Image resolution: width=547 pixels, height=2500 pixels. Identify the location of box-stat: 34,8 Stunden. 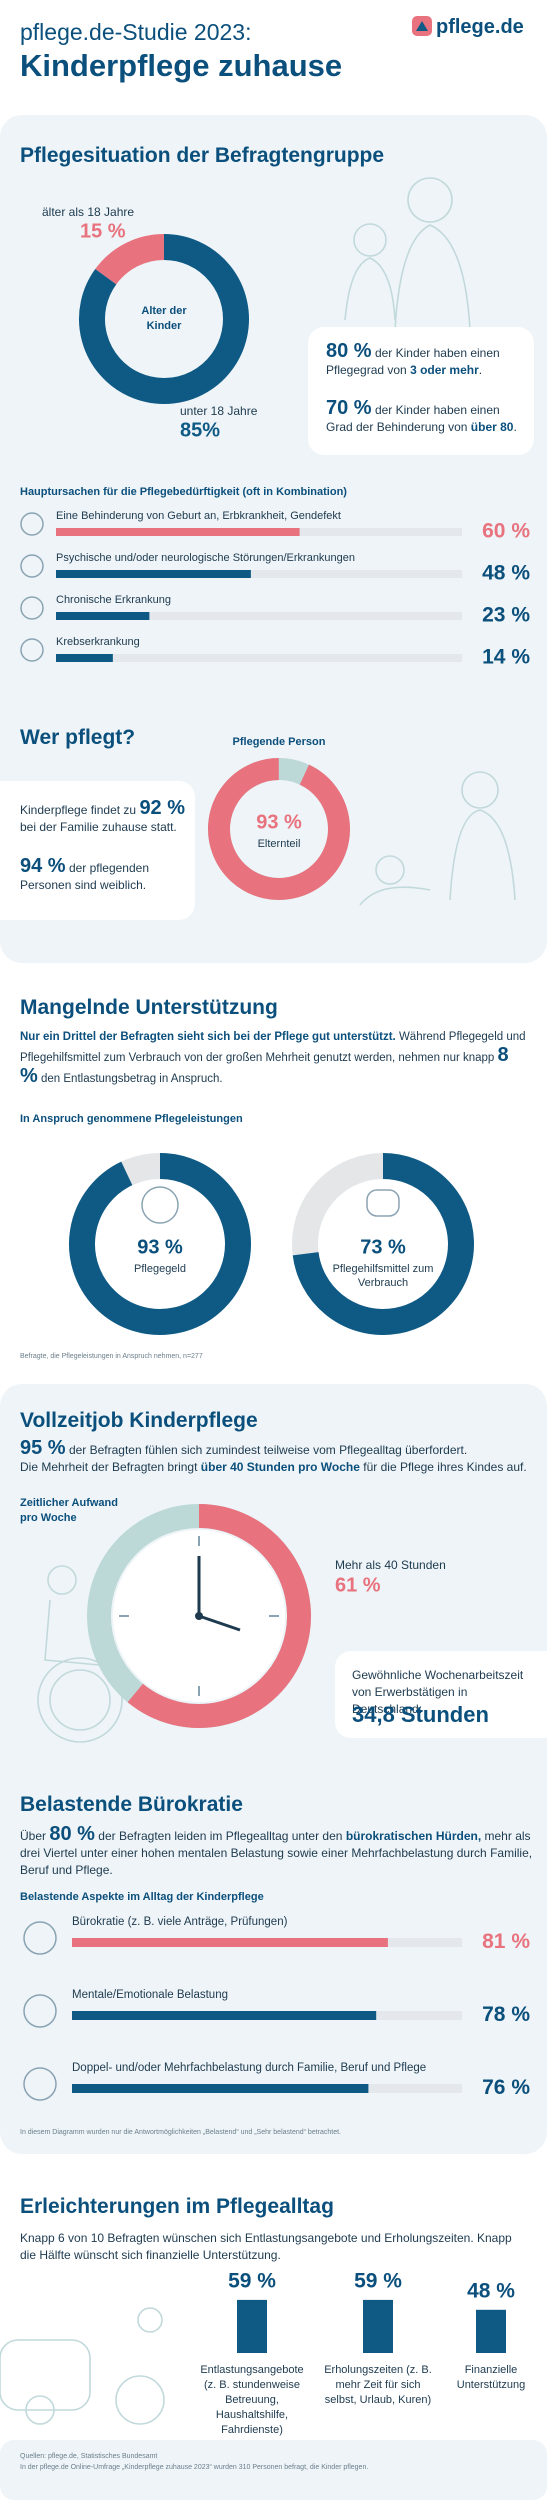
(420, 1714).